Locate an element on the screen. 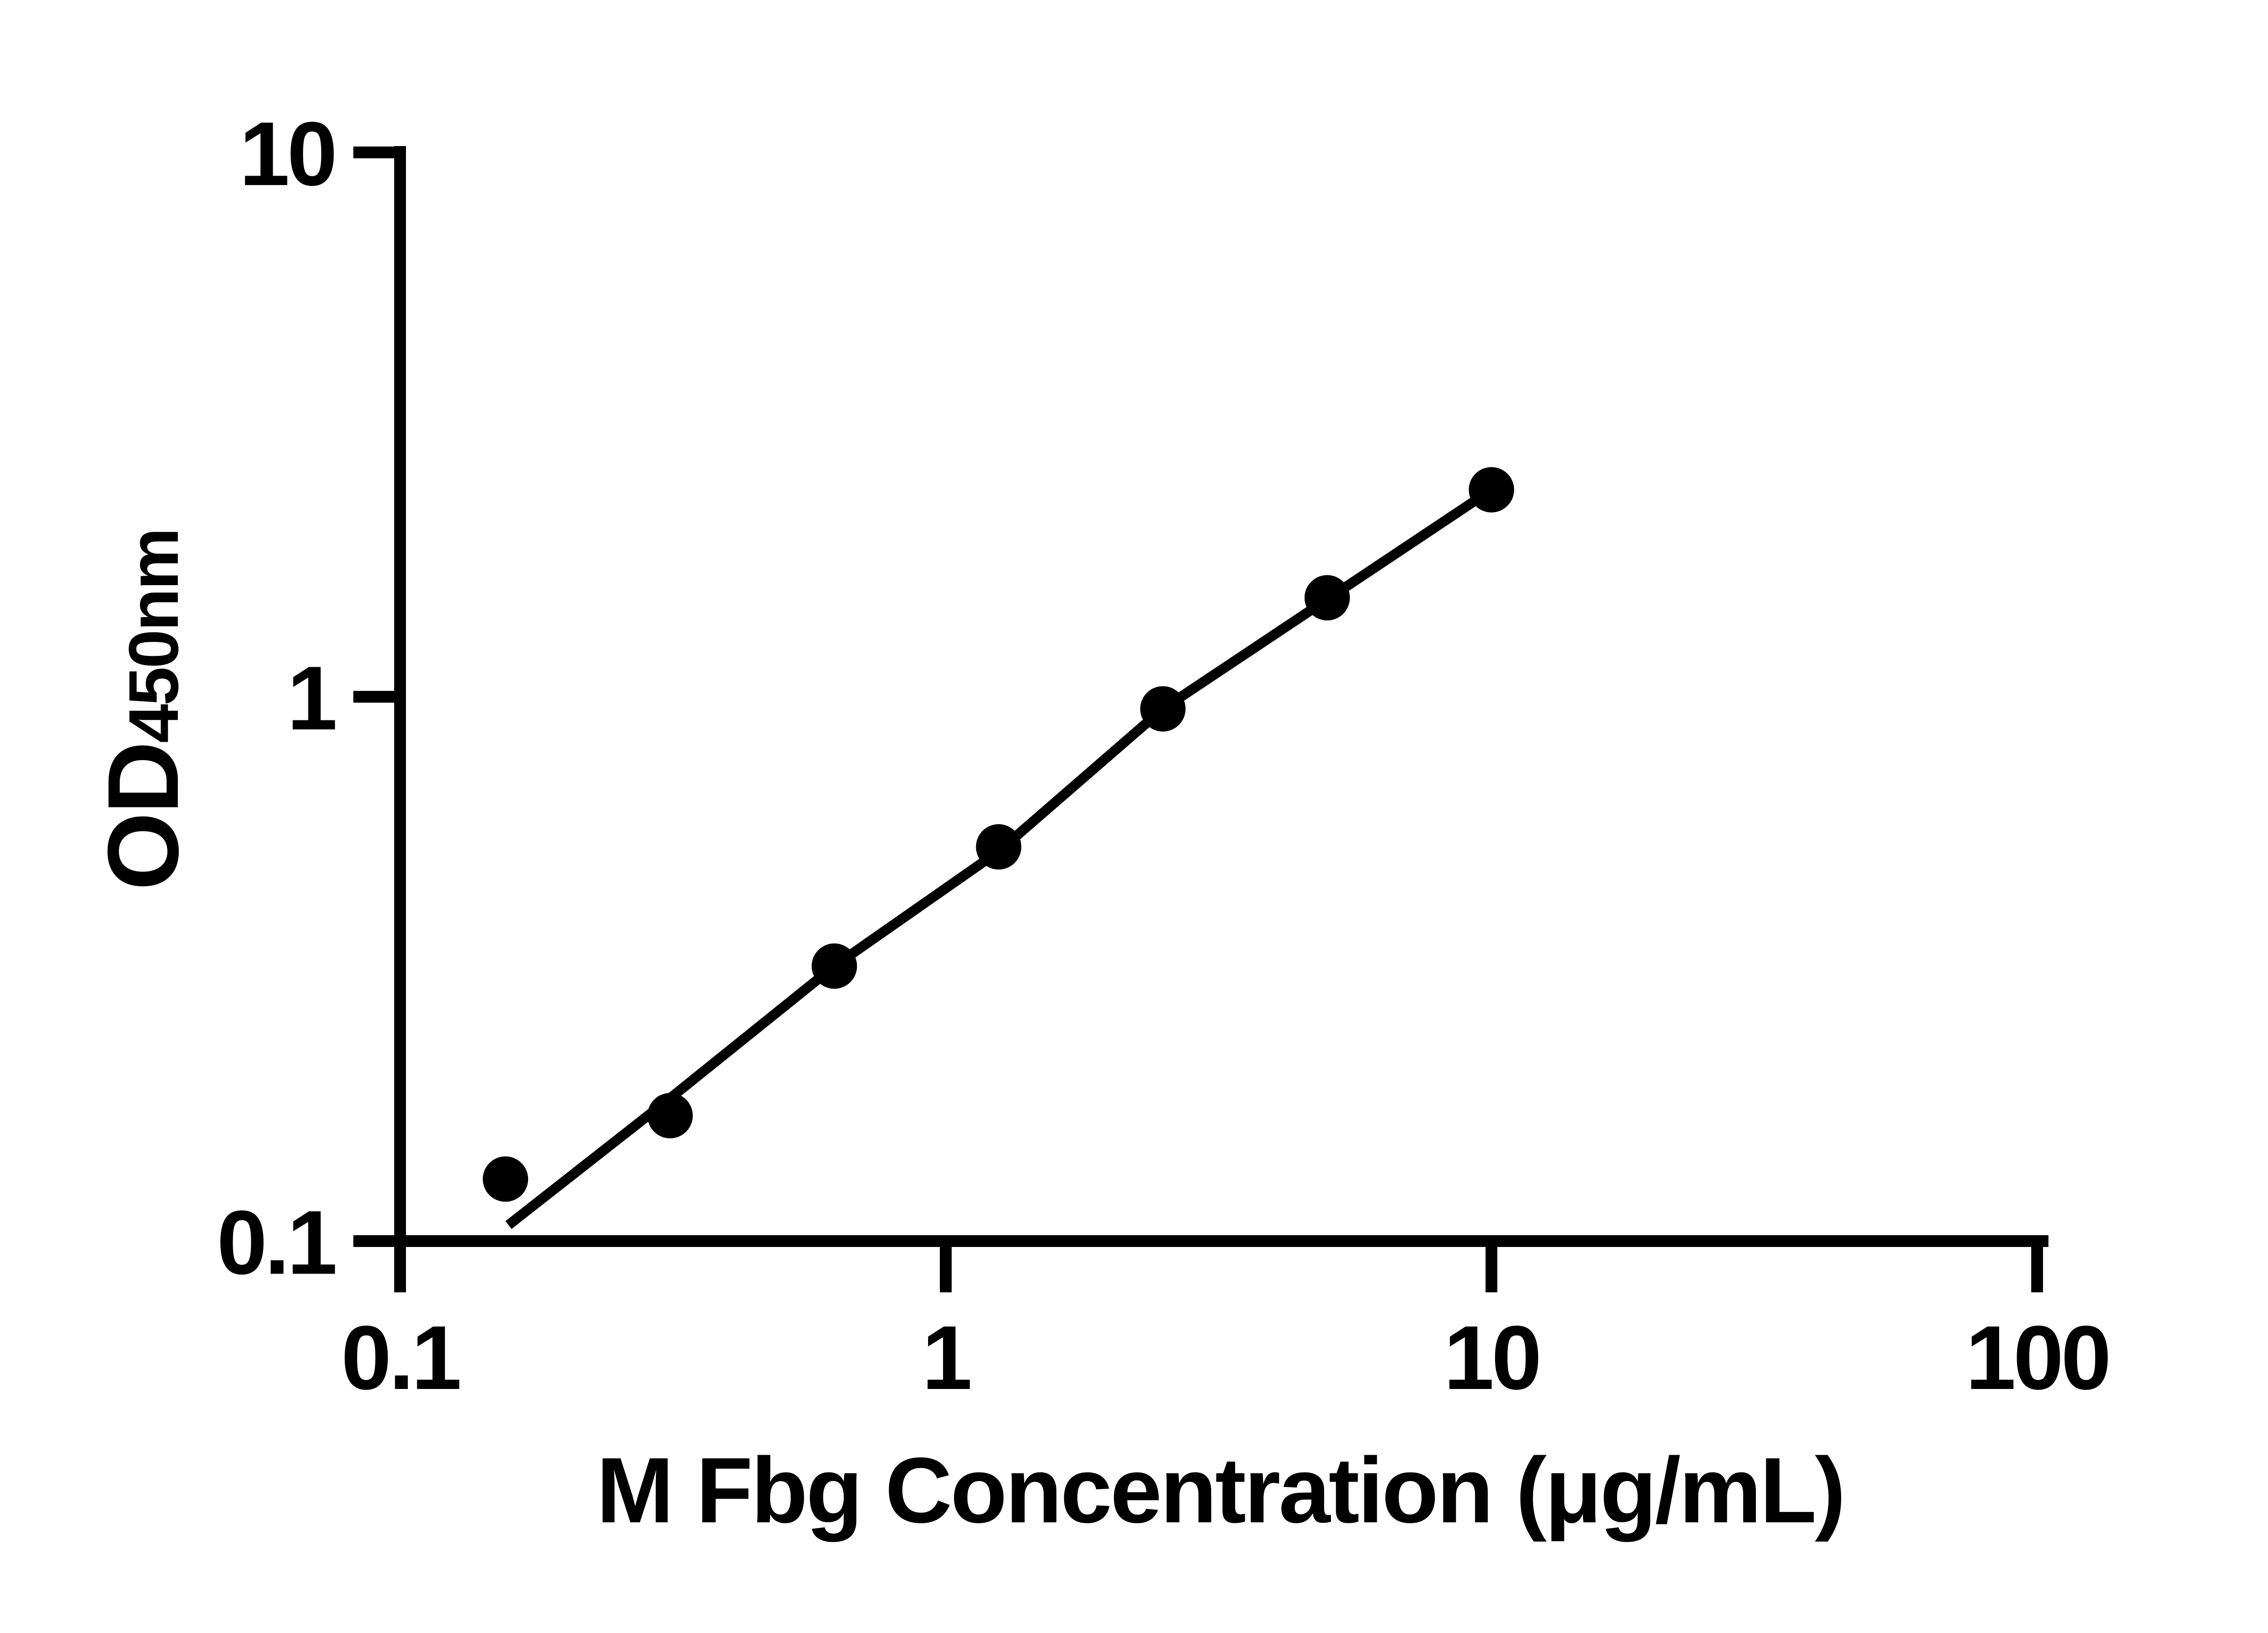 This screenshot has width=2268, height=1633. y-tick-label: 0.1 is located at coordinates (276, 1242).